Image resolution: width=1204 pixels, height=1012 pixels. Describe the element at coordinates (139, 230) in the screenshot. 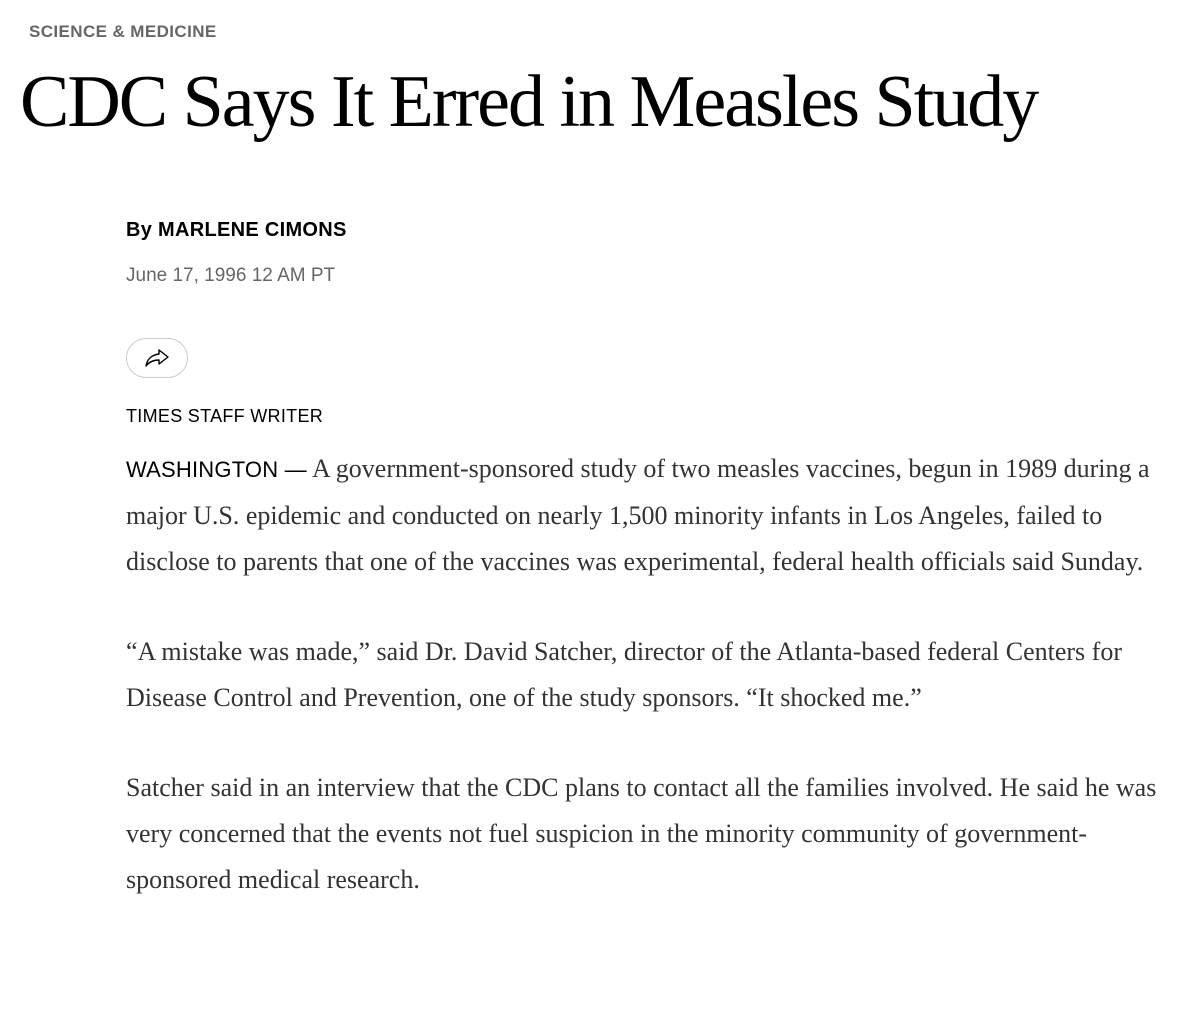

I see `byline-prefix: By` at that location.